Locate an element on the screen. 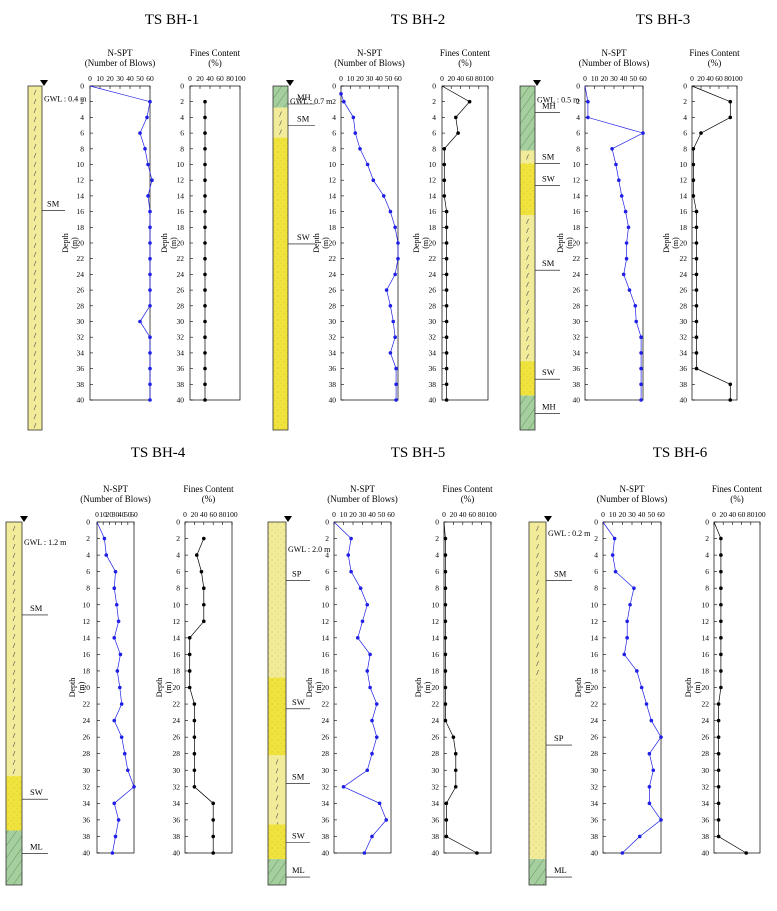 Image resolution: width=777 pixels, height=911 pixels. spt-tick-label: 0 is located at coordinates (334, 514).